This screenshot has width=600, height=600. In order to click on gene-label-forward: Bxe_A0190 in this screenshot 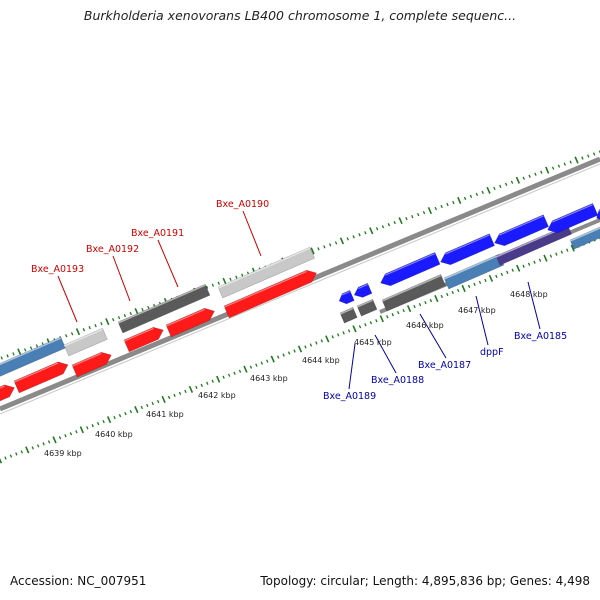, I will do `click(242, 204)`.